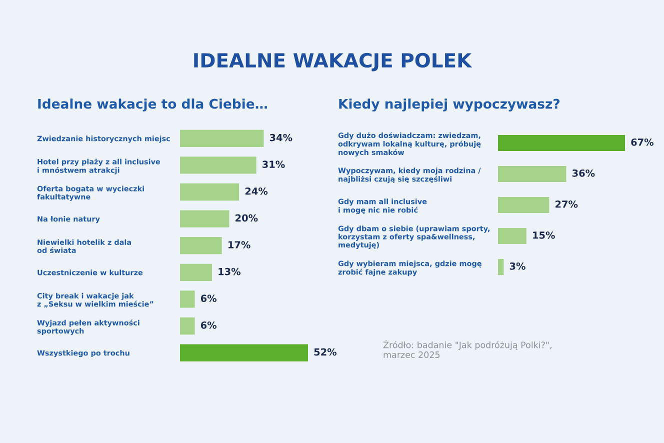  Describe the element at coordinates (567, 204) in the screenshot. I see `data-label: 27%` at that location.